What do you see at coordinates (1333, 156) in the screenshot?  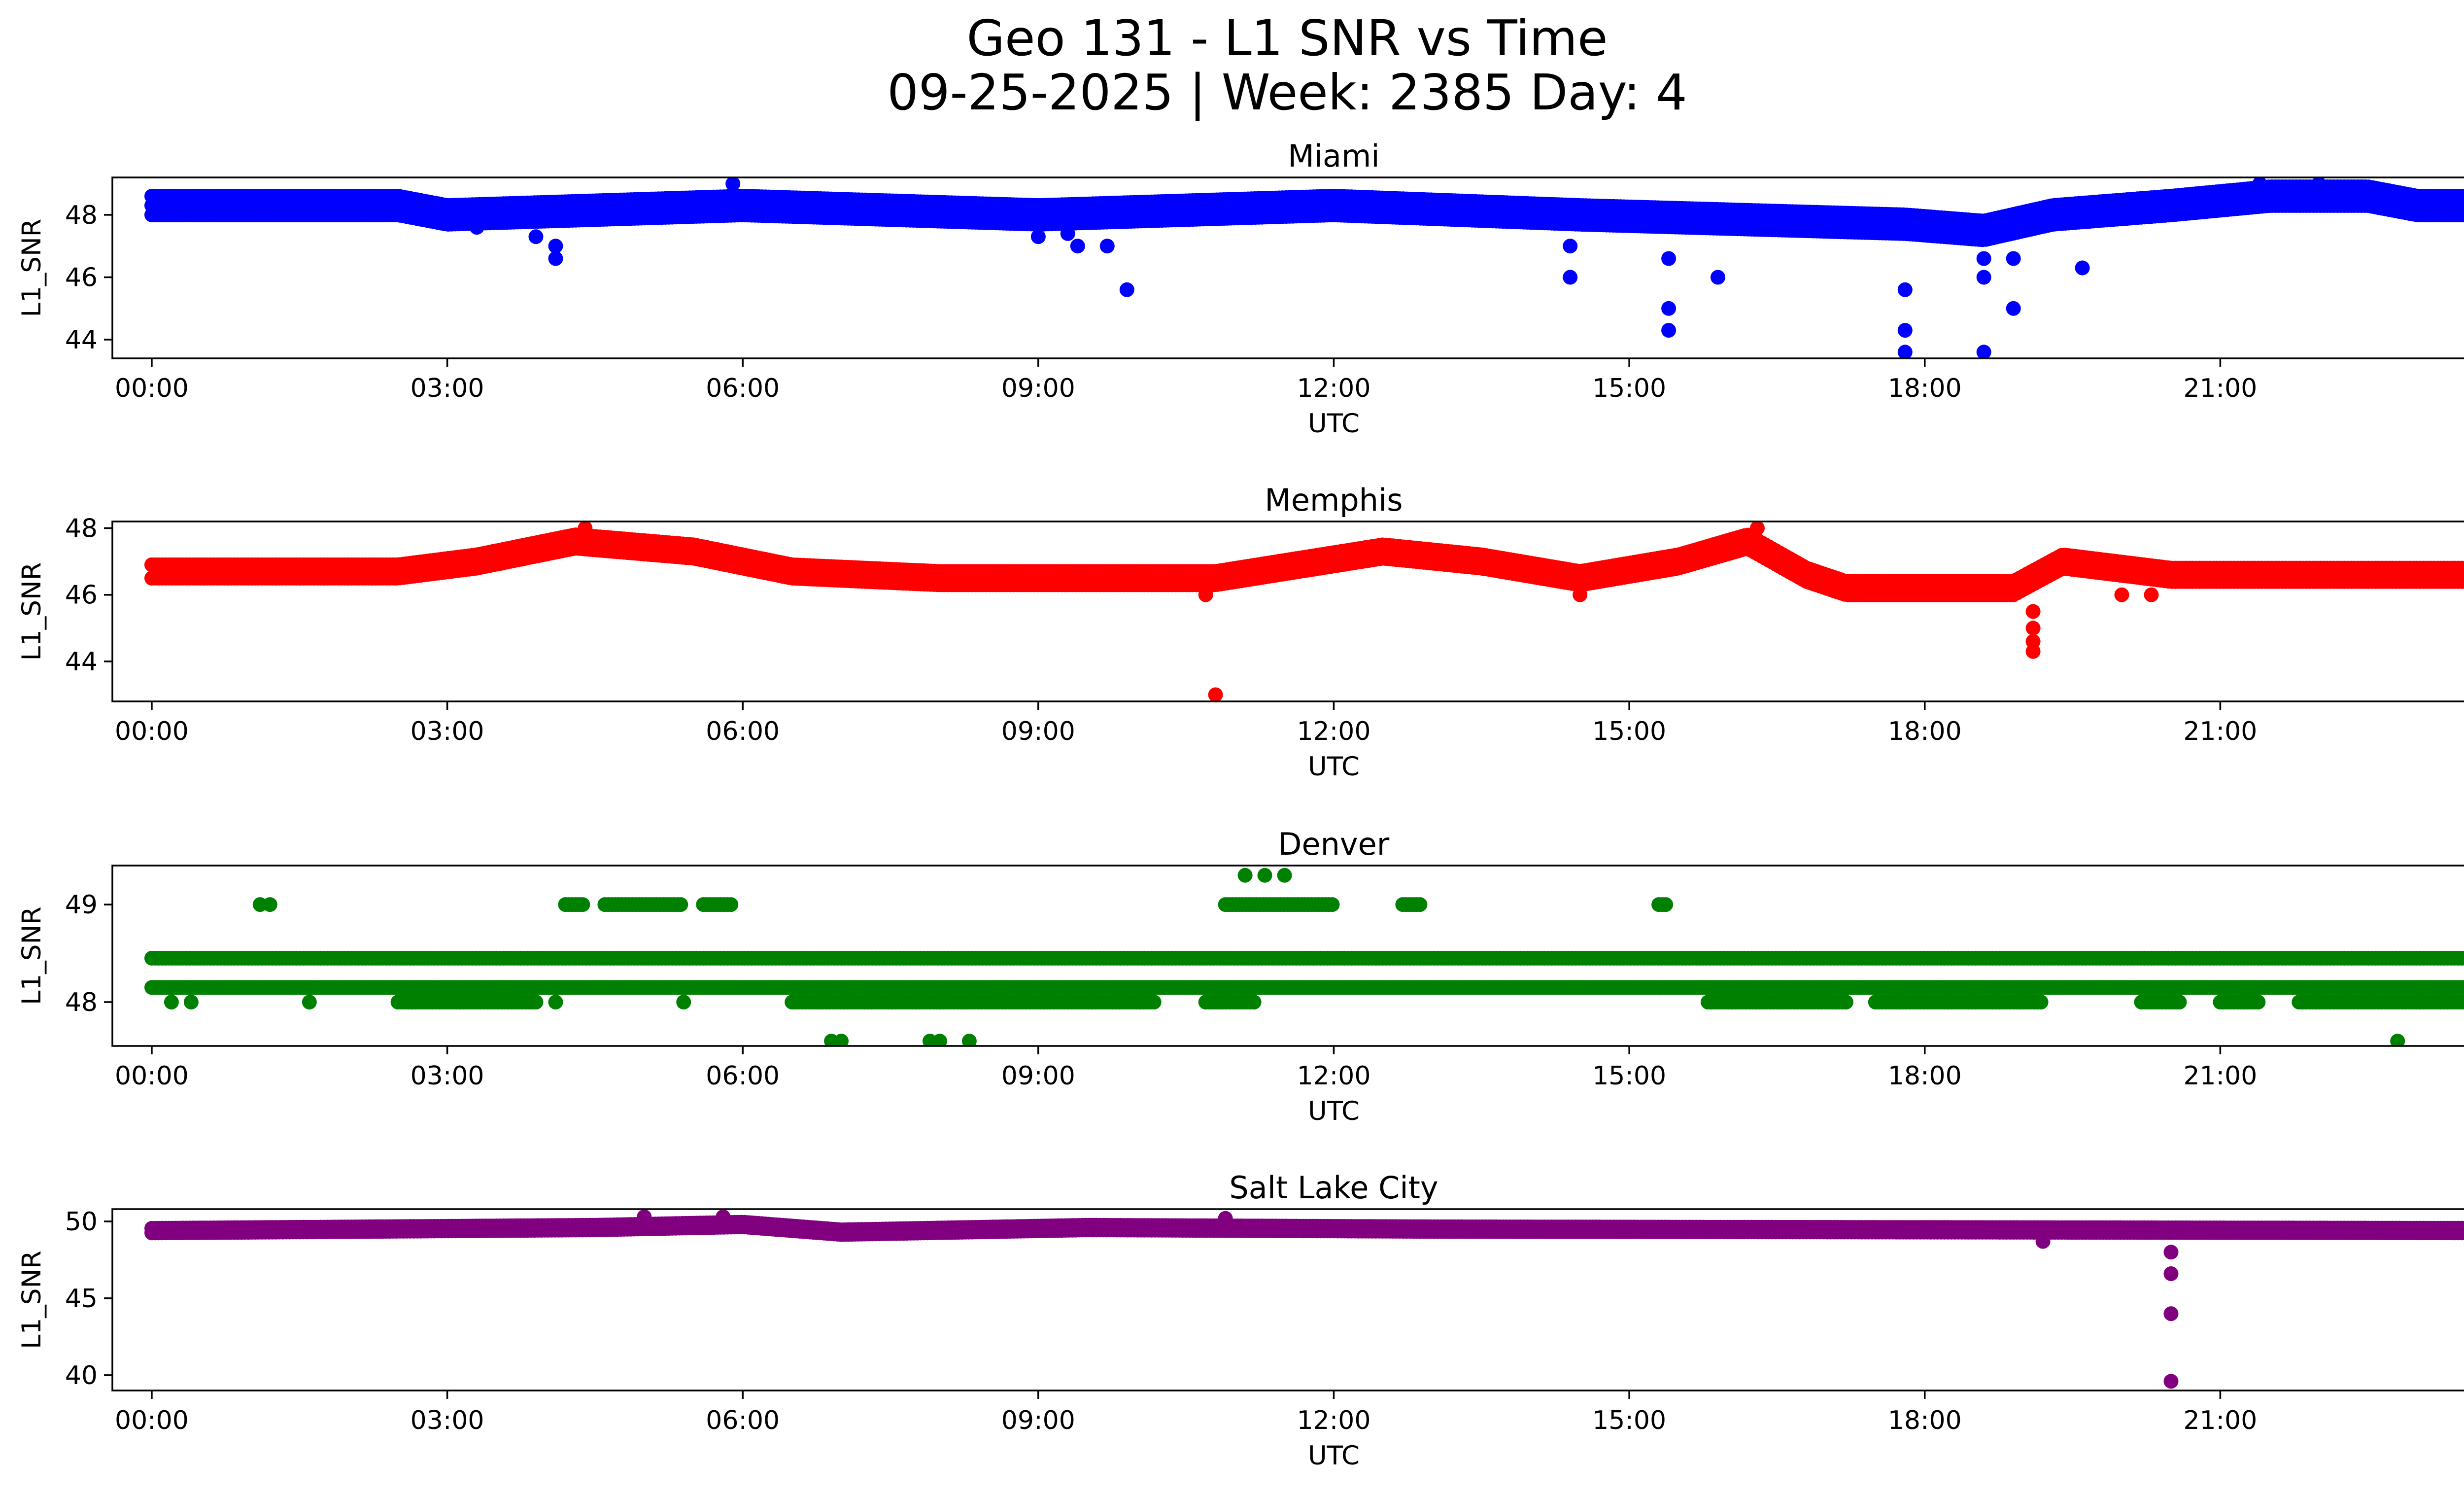 I see `subplot-title: Miami` at bounding box center [1333, 156].